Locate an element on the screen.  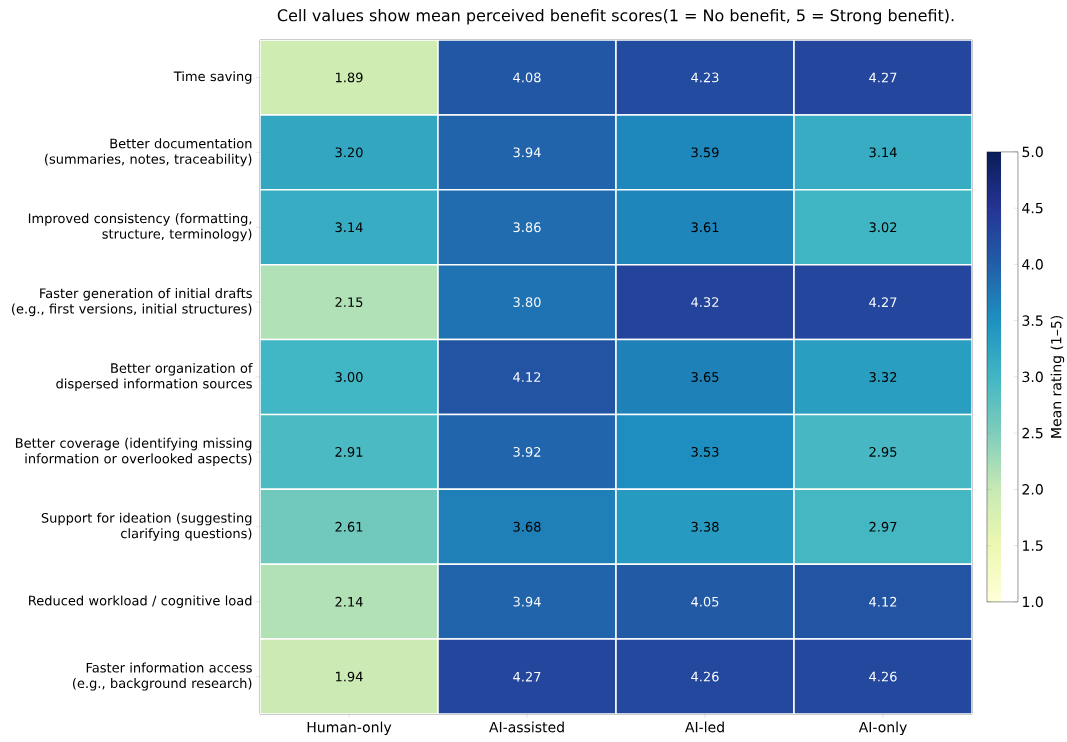
color-bar-label: 5.0 is located at coordinates (1032, 152).